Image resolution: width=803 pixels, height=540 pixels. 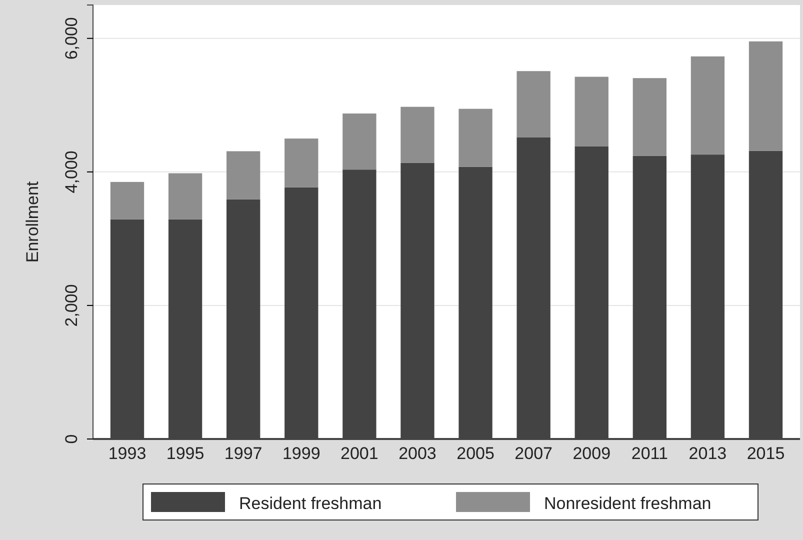 What do you see at coordinates (707, 454) in the screenshot?
I see `x-tick-label: 2013` at bounding box center [707, 454].